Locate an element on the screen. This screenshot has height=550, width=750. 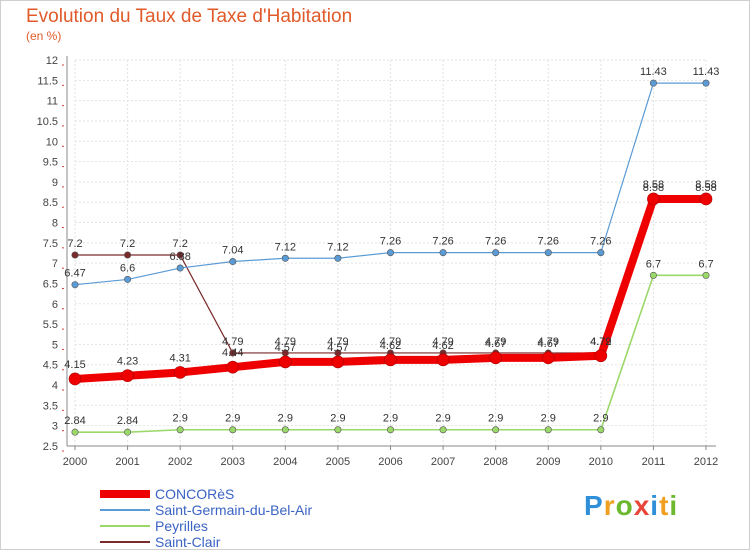
logo-letter: i is located at coordinates (655, 505).